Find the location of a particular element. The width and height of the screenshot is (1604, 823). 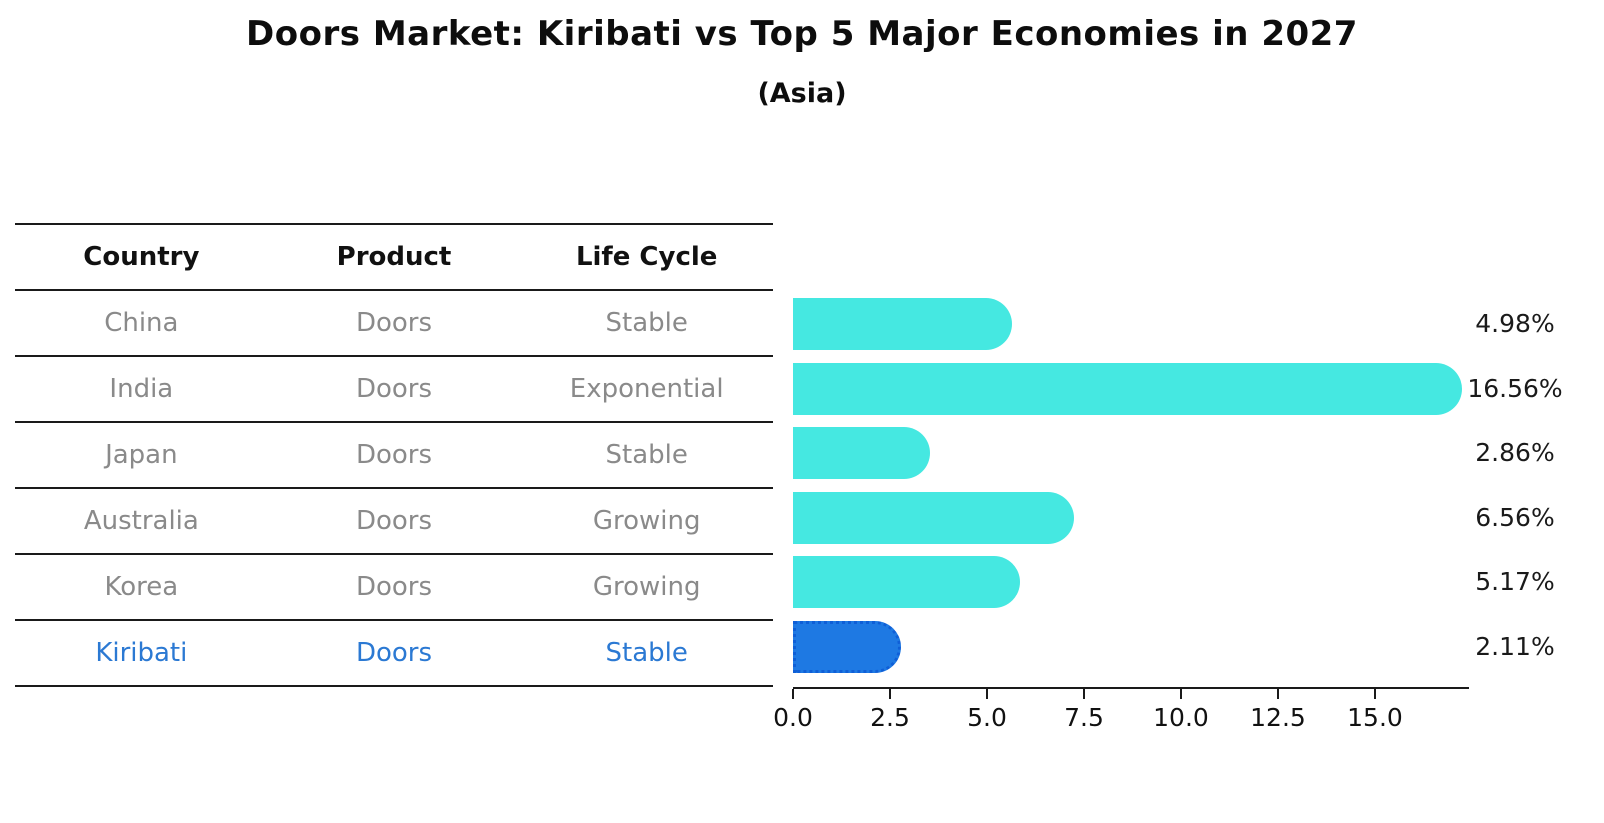

value-label-korea: 5.17% is located at coordinates (1515, 581).